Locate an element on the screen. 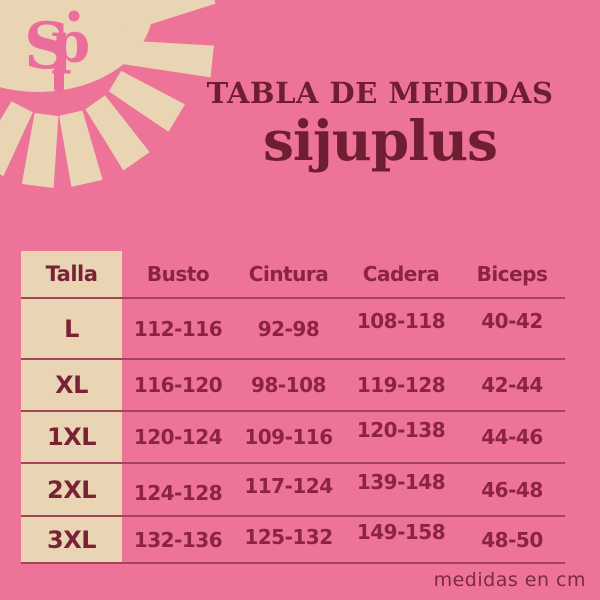  size-cell: 125-132 is located at coordinates (288, 536).